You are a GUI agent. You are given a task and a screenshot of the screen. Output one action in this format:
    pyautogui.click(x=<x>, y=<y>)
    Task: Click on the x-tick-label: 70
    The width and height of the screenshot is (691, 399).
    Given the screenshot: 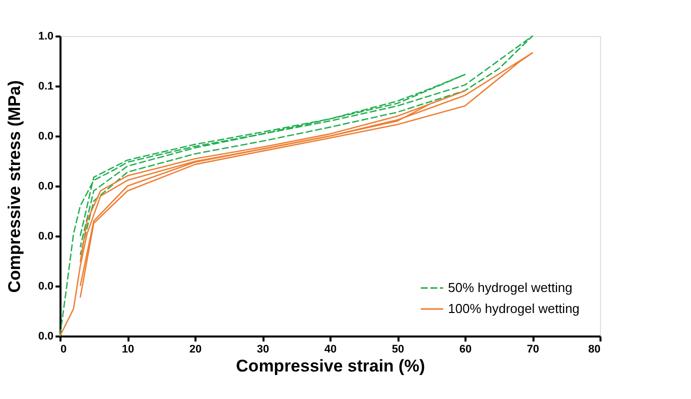 What is the action you would take?
    pyautogui.click(x=533, y=350)
    